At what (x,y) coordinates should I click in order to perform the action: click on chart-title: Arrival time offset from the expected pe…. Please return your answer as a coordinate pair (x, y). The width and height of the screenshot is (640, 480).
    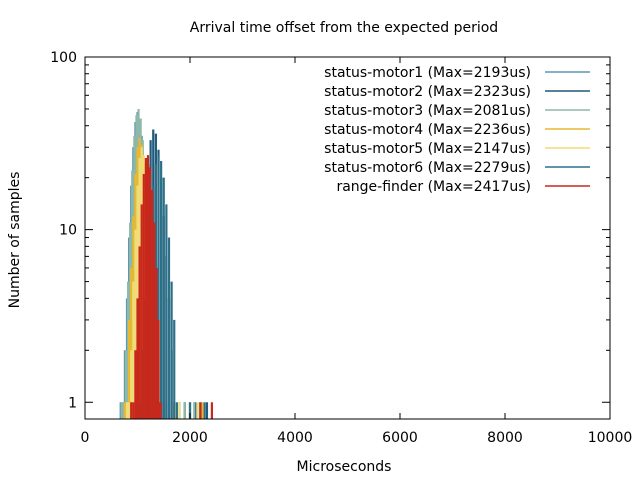
    Looking at the image, I should click on (344, 28).